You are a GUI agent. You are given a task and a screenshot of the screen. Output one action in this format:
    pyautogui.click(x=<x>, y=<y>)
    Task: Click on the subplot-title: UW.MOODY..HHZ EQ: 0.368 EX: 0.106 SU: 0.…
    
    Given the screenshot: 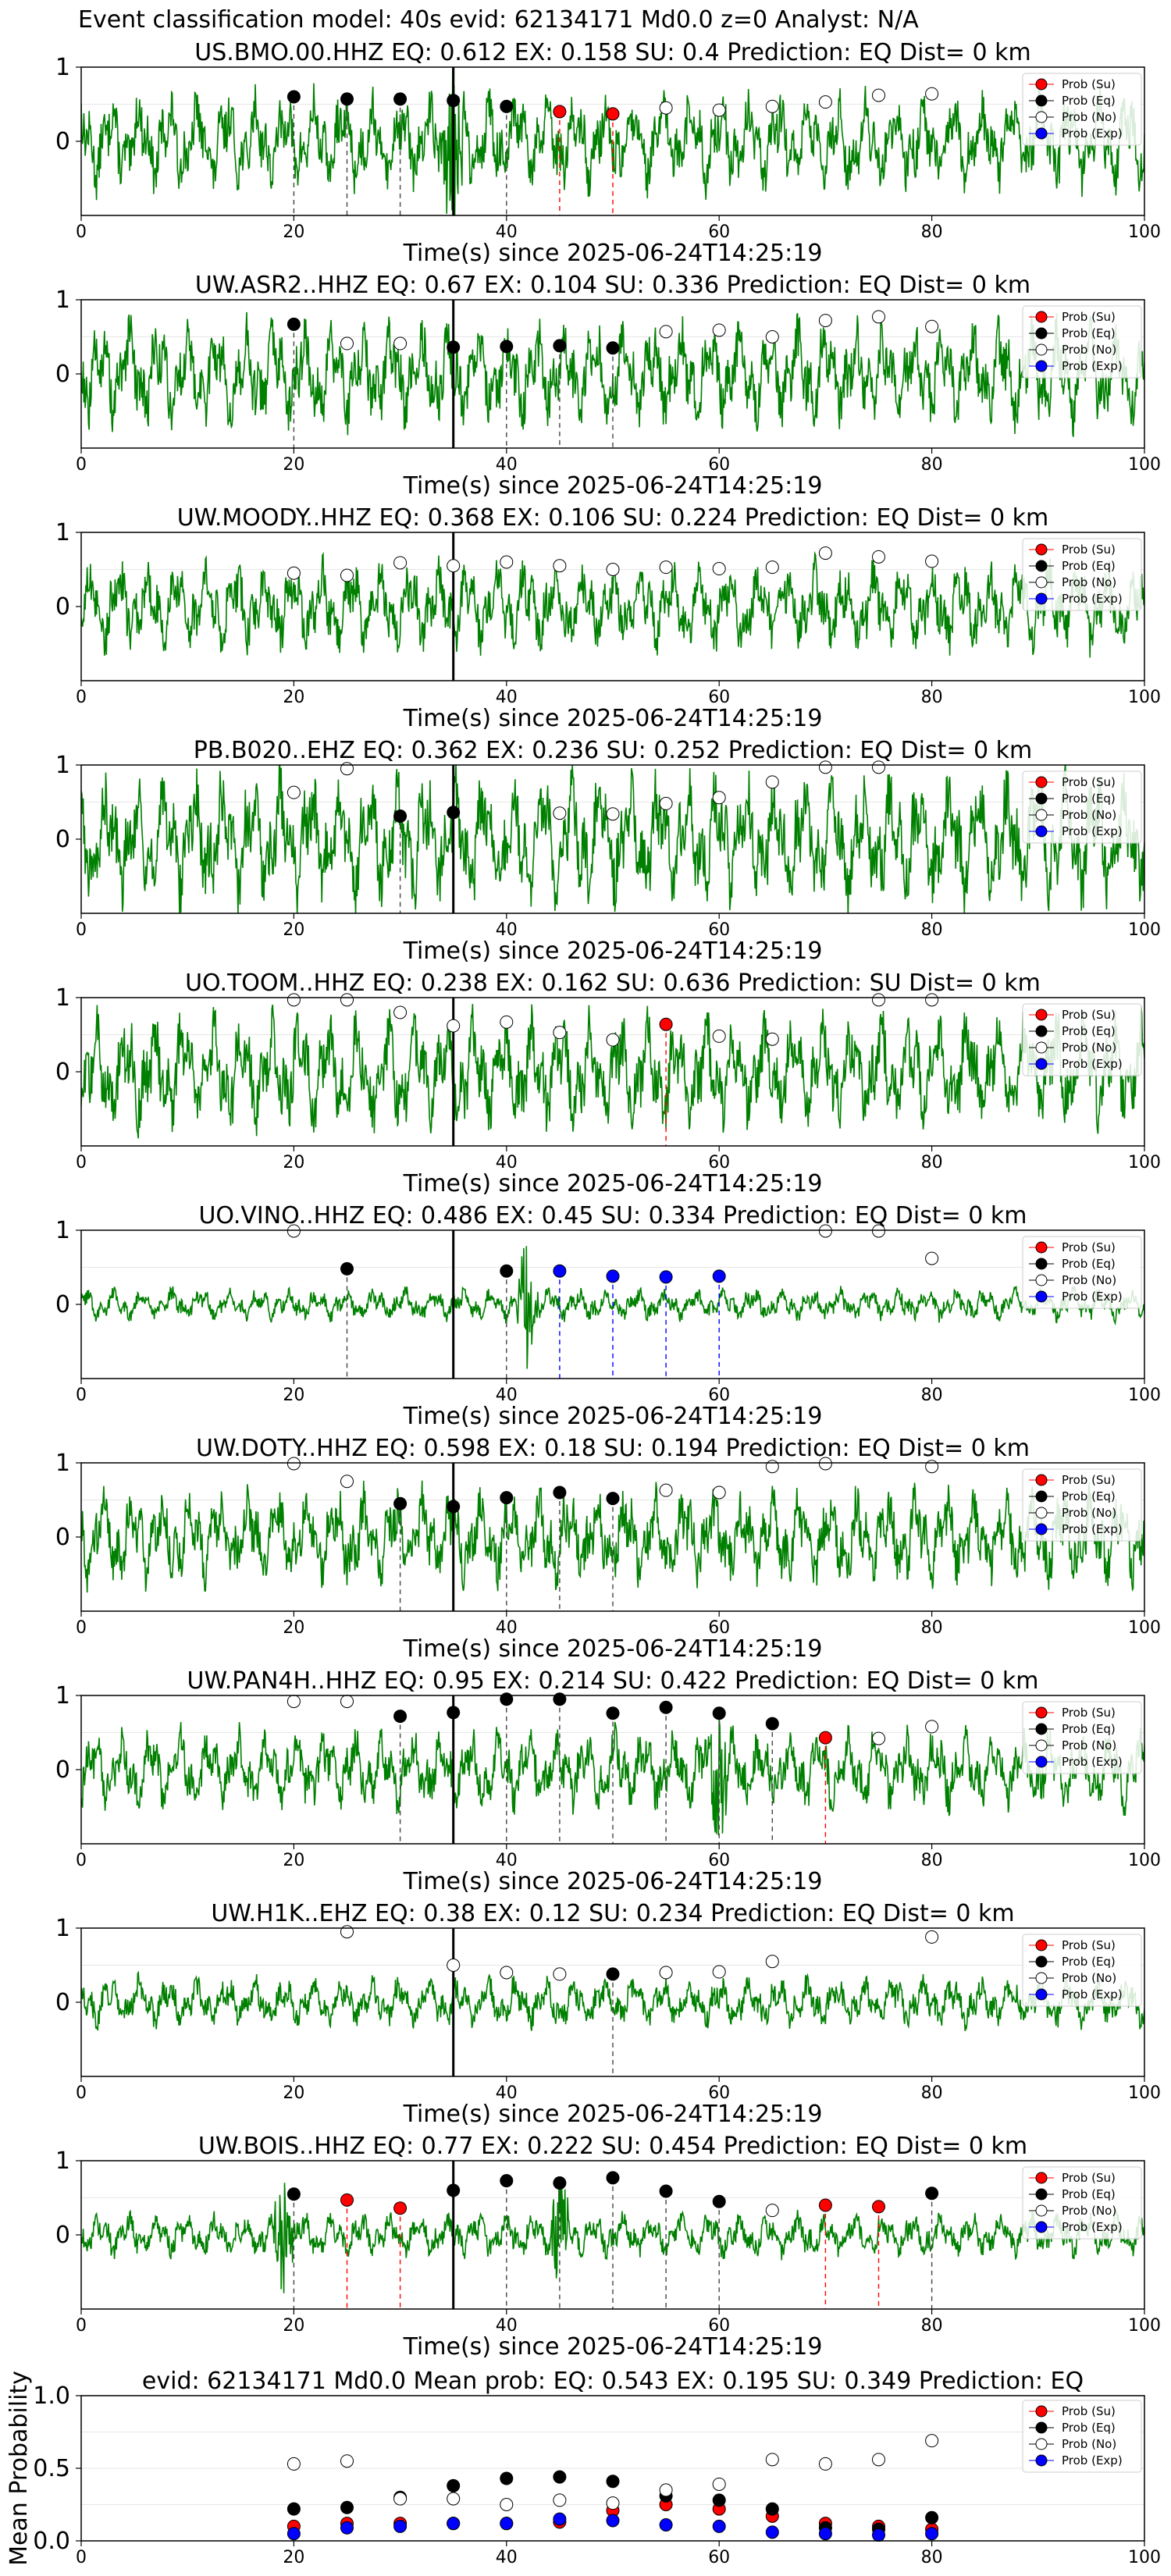 What is the action you would take?
    pyautogui.click(x=613, y=518)
    